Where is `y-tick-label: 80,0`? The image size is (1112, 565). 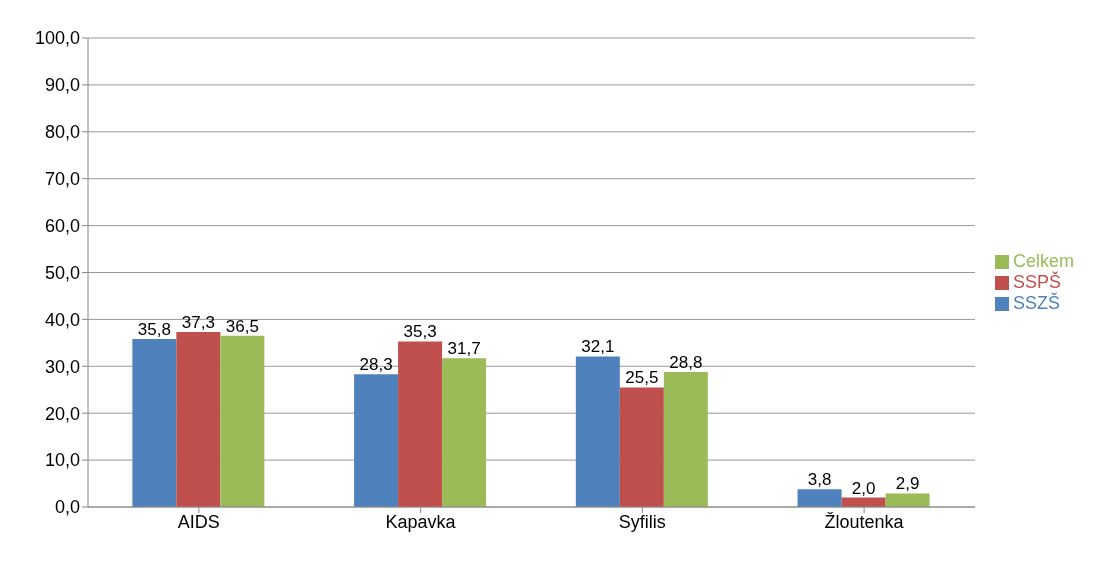 y-tick-label: 80,0 is located at coordinates (62, 132).